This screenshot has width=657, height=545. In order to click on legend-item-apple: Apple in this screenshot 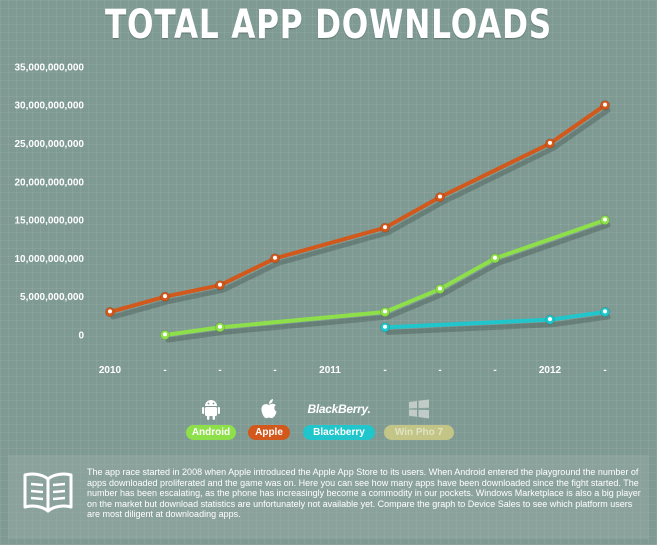, I will do `click(269, 418)`.